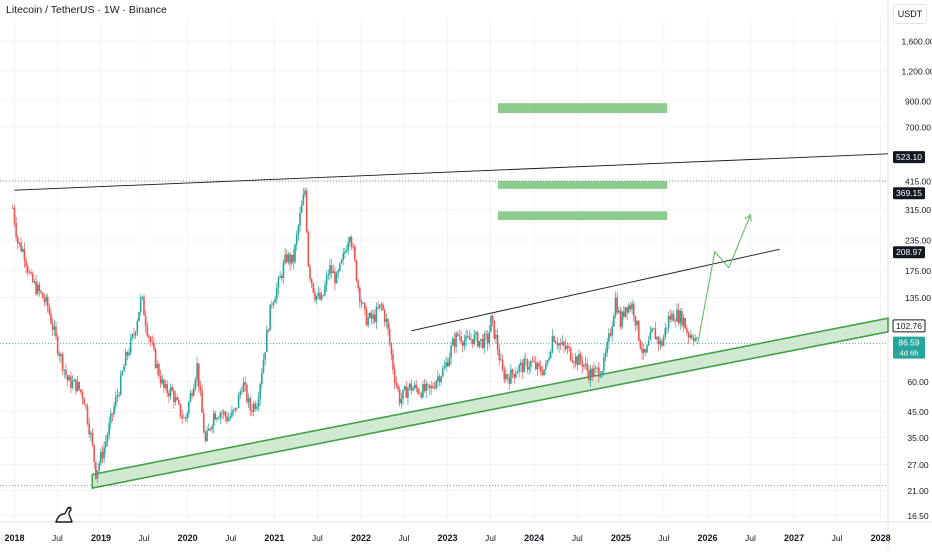 The width and height of the screenshot is (932, 555). I want to click on price-axis-tick-label: 175.00, so click(918, 271).